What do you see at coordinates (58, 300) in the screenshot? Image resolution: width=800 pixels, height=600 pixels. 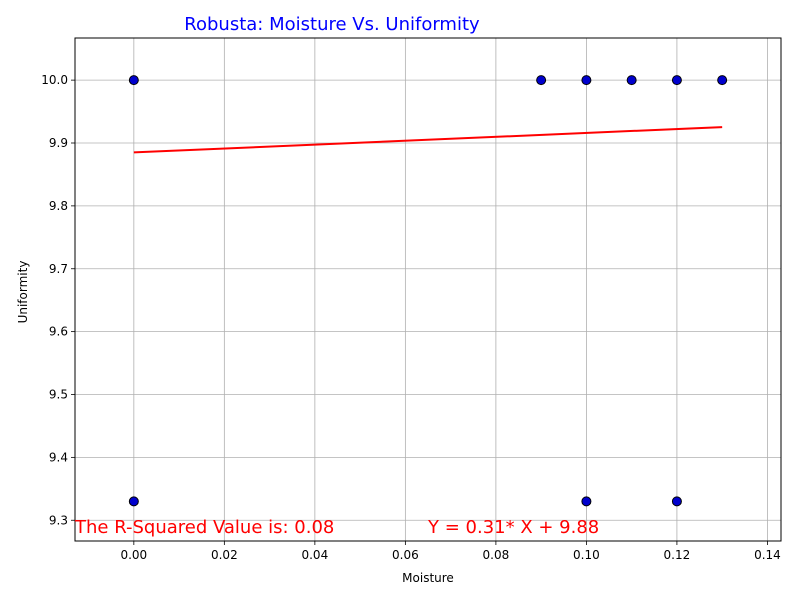 I see `y-axis-ticks: 9.3 9.4 9.5 9.6 9.7 9.8 9.9 10.0` at bounding box center [58, 300].